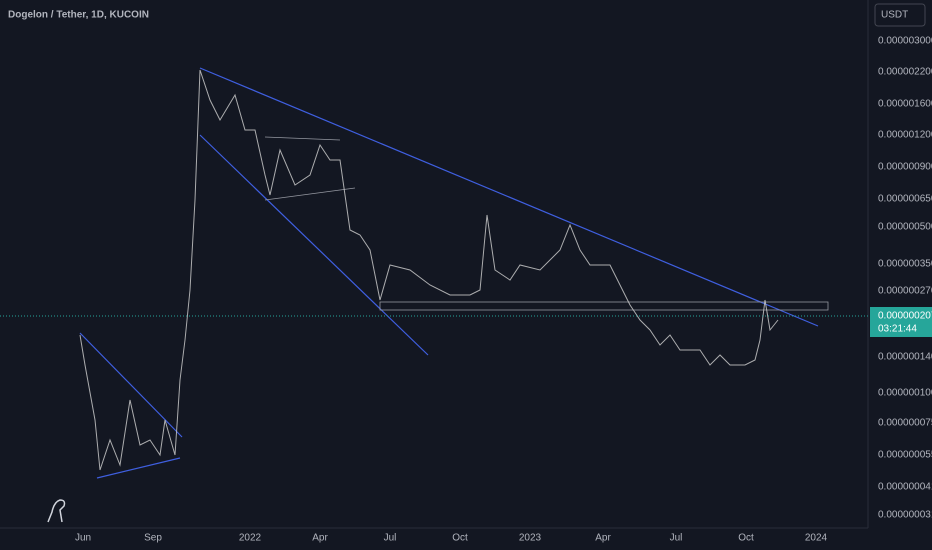 The height and width of the screenshot is (550, 932). Describe the element at coordinates (905, 291) in the screenshot. I see `price-label: 0.0000002700` at that location.